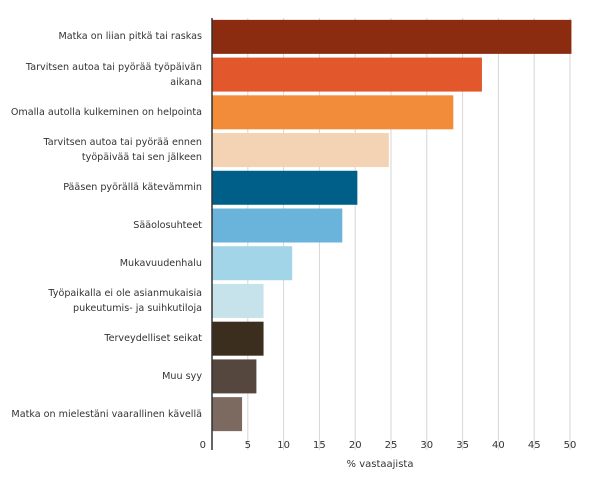 The image size is (600, 485). I want to click on category-label: Pääsen pyörällä kätevämmin, so click(132, 188).